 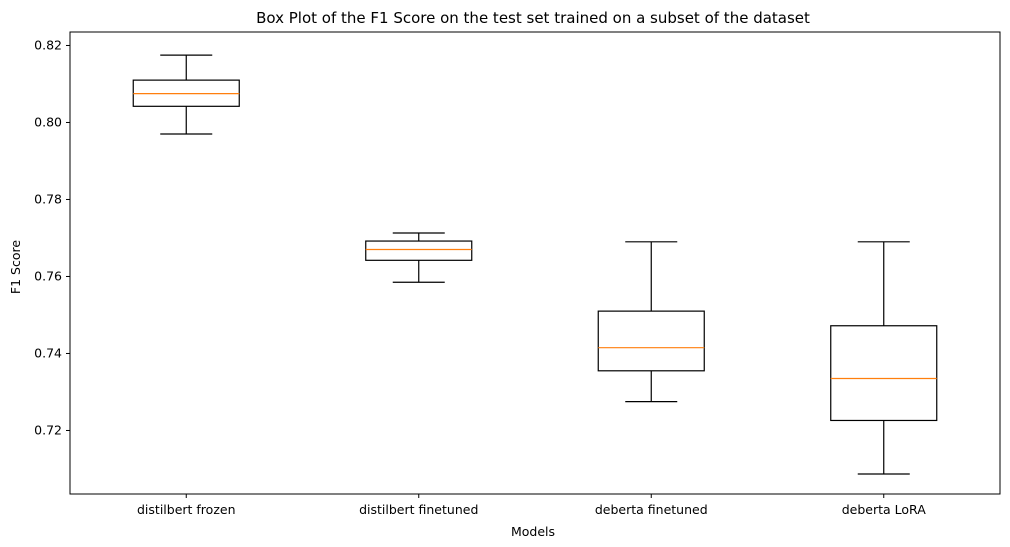 I want to click on x-tick-label: deberta finetuned, so click(x=651, y=509).